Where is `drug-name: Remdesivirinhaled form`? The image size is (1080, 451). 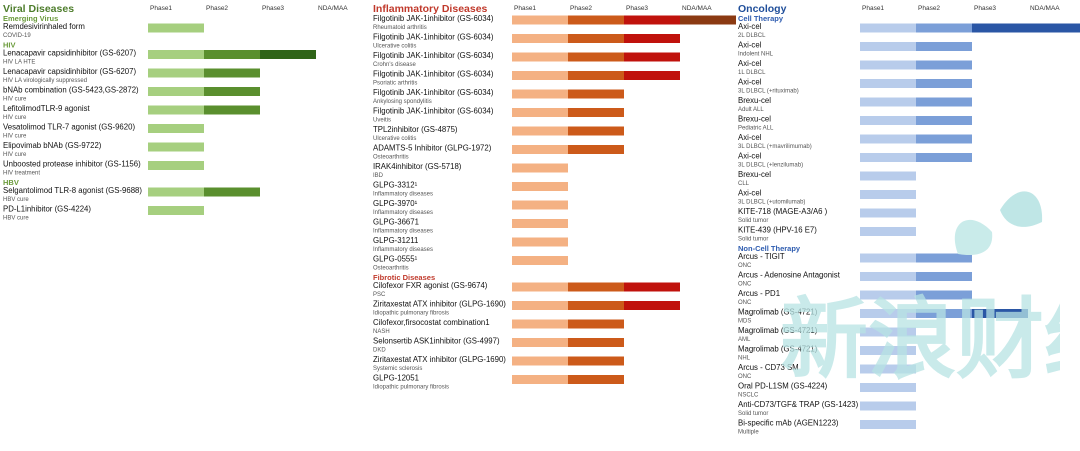 drug-name: Remdesivirinhaled form is located at coordinates (44, 26).